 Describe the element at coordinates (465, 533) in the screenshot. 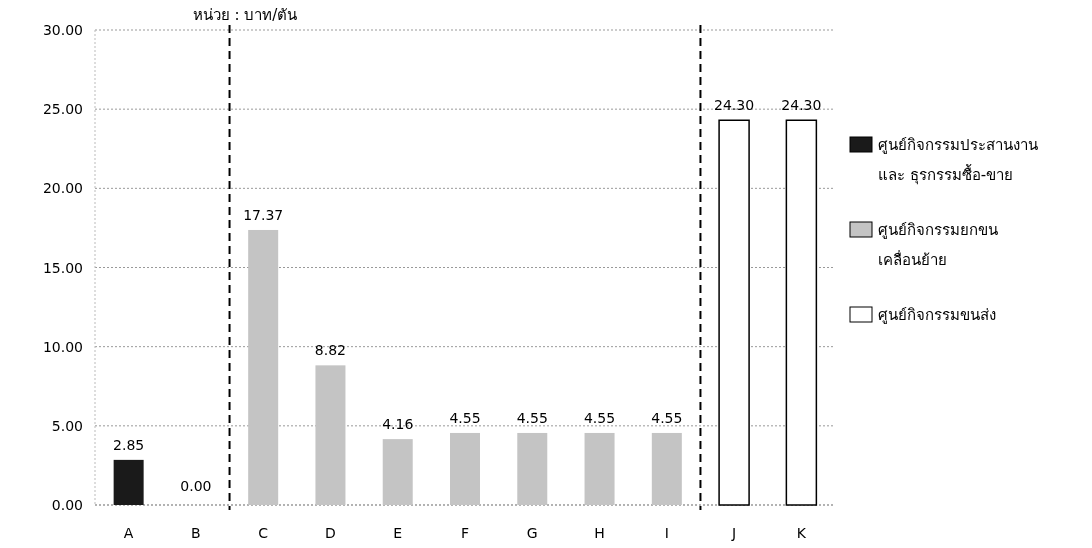

I see `x-tick-label: F` at that location.